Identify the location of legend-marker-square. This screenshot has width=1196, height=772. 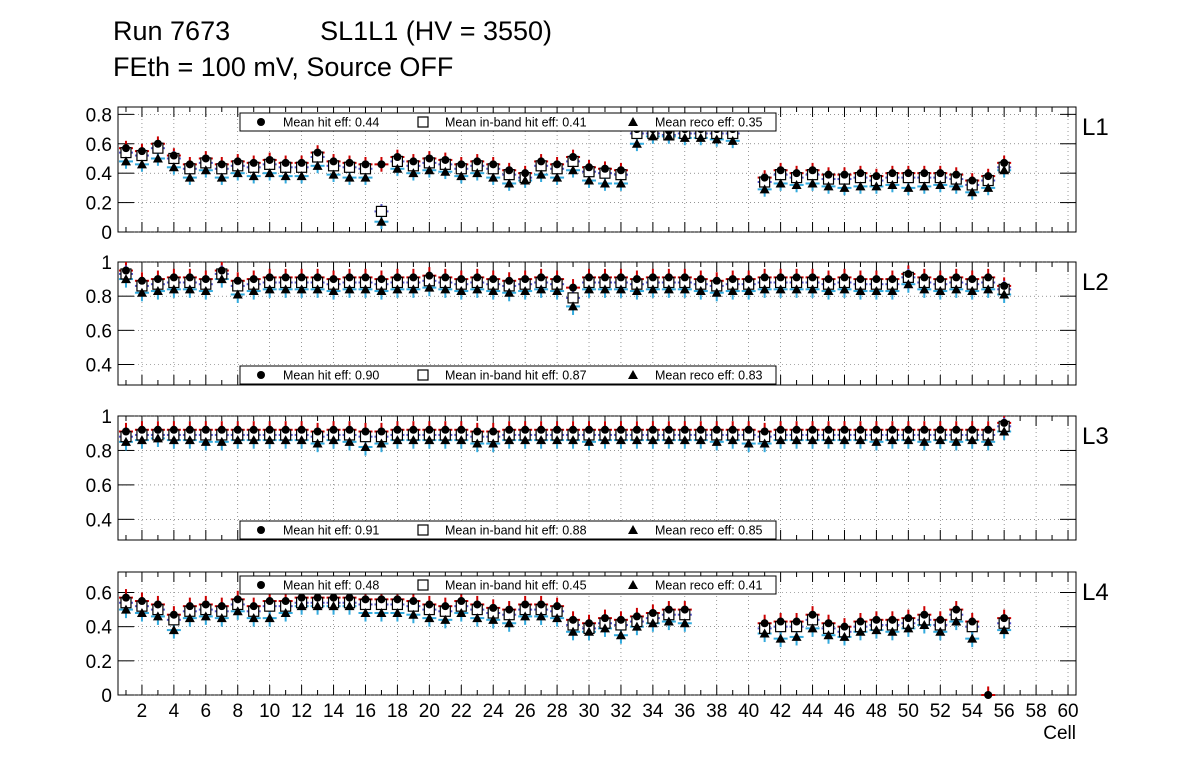
(423, 530).